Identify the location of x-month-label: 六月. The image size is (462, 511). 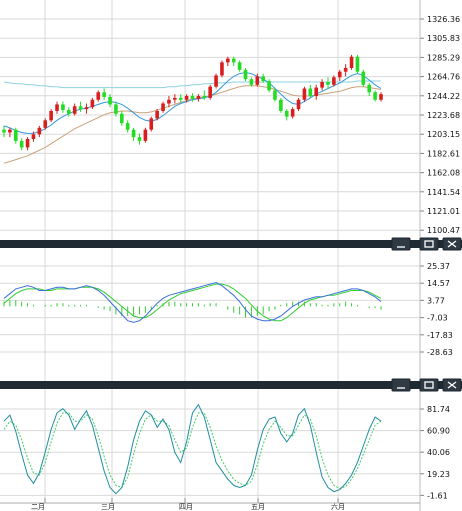
(338, 506).